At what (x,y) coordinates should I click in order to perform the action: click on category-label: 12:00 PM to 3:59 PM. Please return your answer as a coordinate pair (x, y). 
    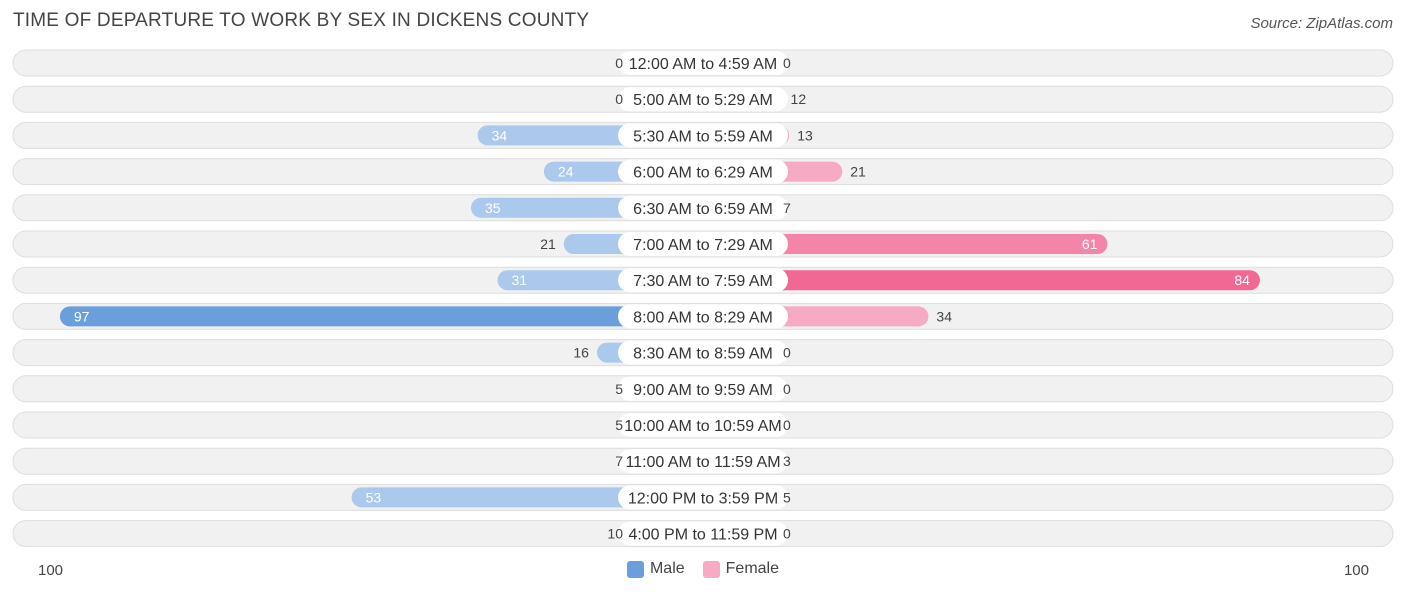
    Looking at the image, I should click on (703, 498).